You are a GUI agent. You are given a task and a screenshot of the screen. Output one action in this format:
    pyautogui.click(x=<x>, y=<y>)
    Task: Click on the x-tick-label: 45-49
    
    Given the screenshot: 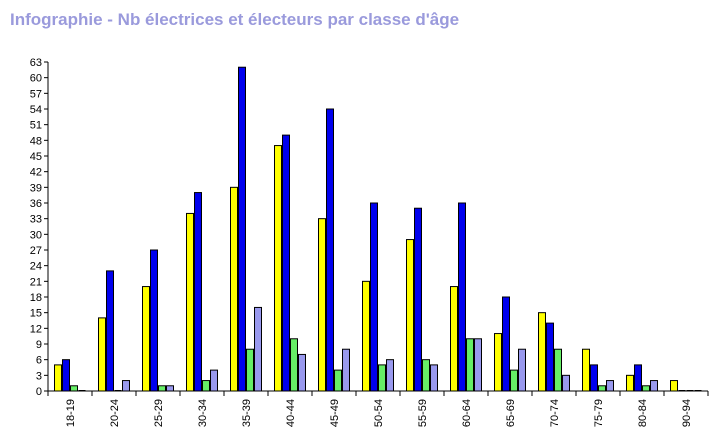 What is the action you would take?
    pyautogui.click(x=335, y=413)
    